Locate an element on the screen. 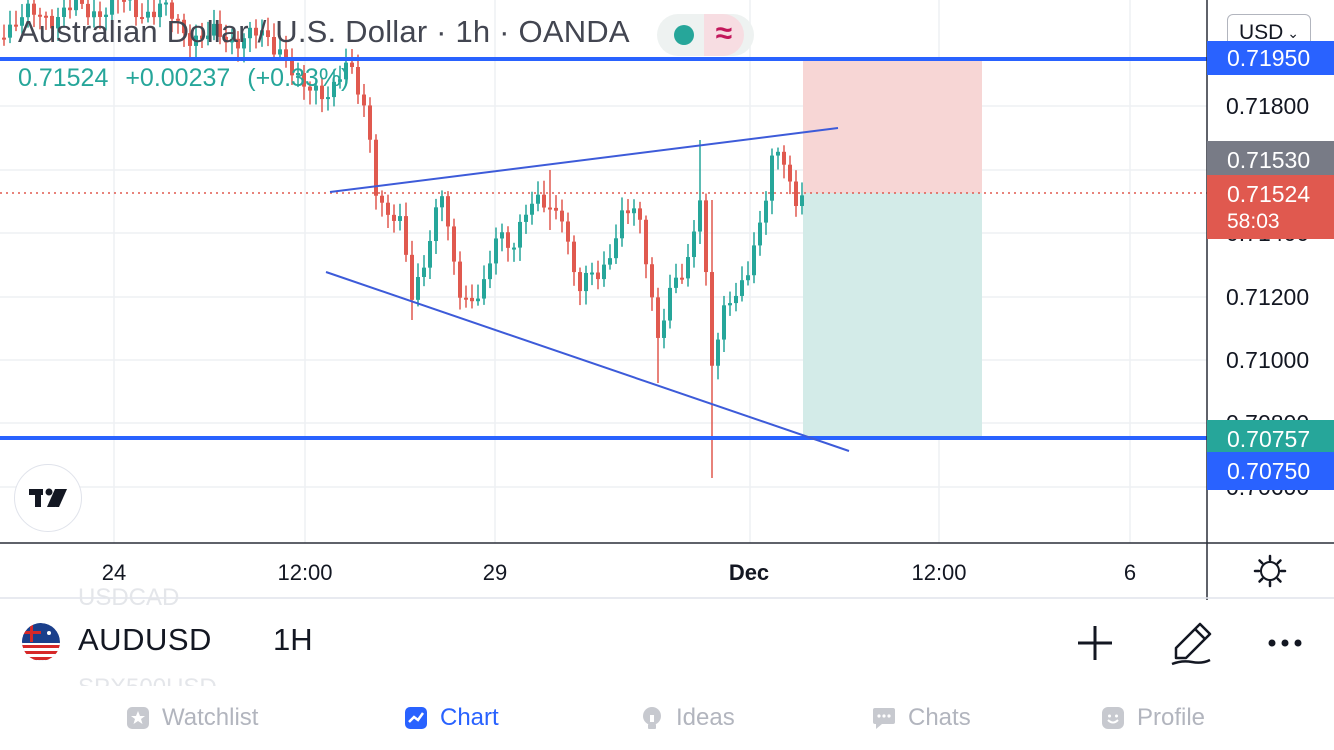 Image resolution: width=1334 pixels, height=750 pixels. nav-label: Profile is located at coordinates (1171, 717).